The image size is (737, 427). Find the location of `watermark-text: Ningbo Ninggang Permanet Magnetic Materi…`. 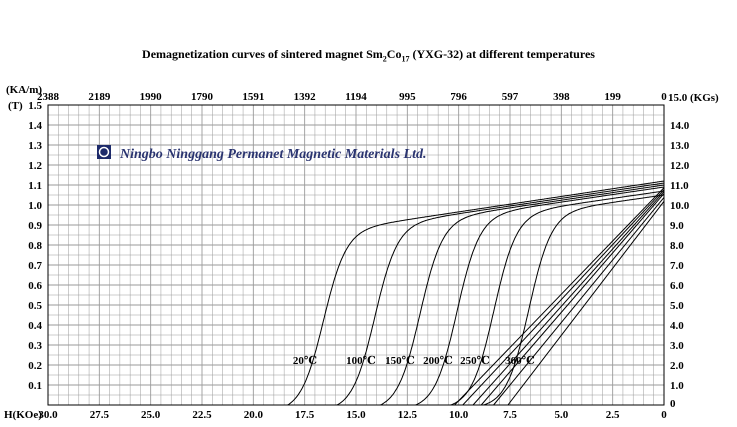

watermark-text: Ningbo Ninggang Permanet Magnetic Materi… is located at coordinates (272, 154).